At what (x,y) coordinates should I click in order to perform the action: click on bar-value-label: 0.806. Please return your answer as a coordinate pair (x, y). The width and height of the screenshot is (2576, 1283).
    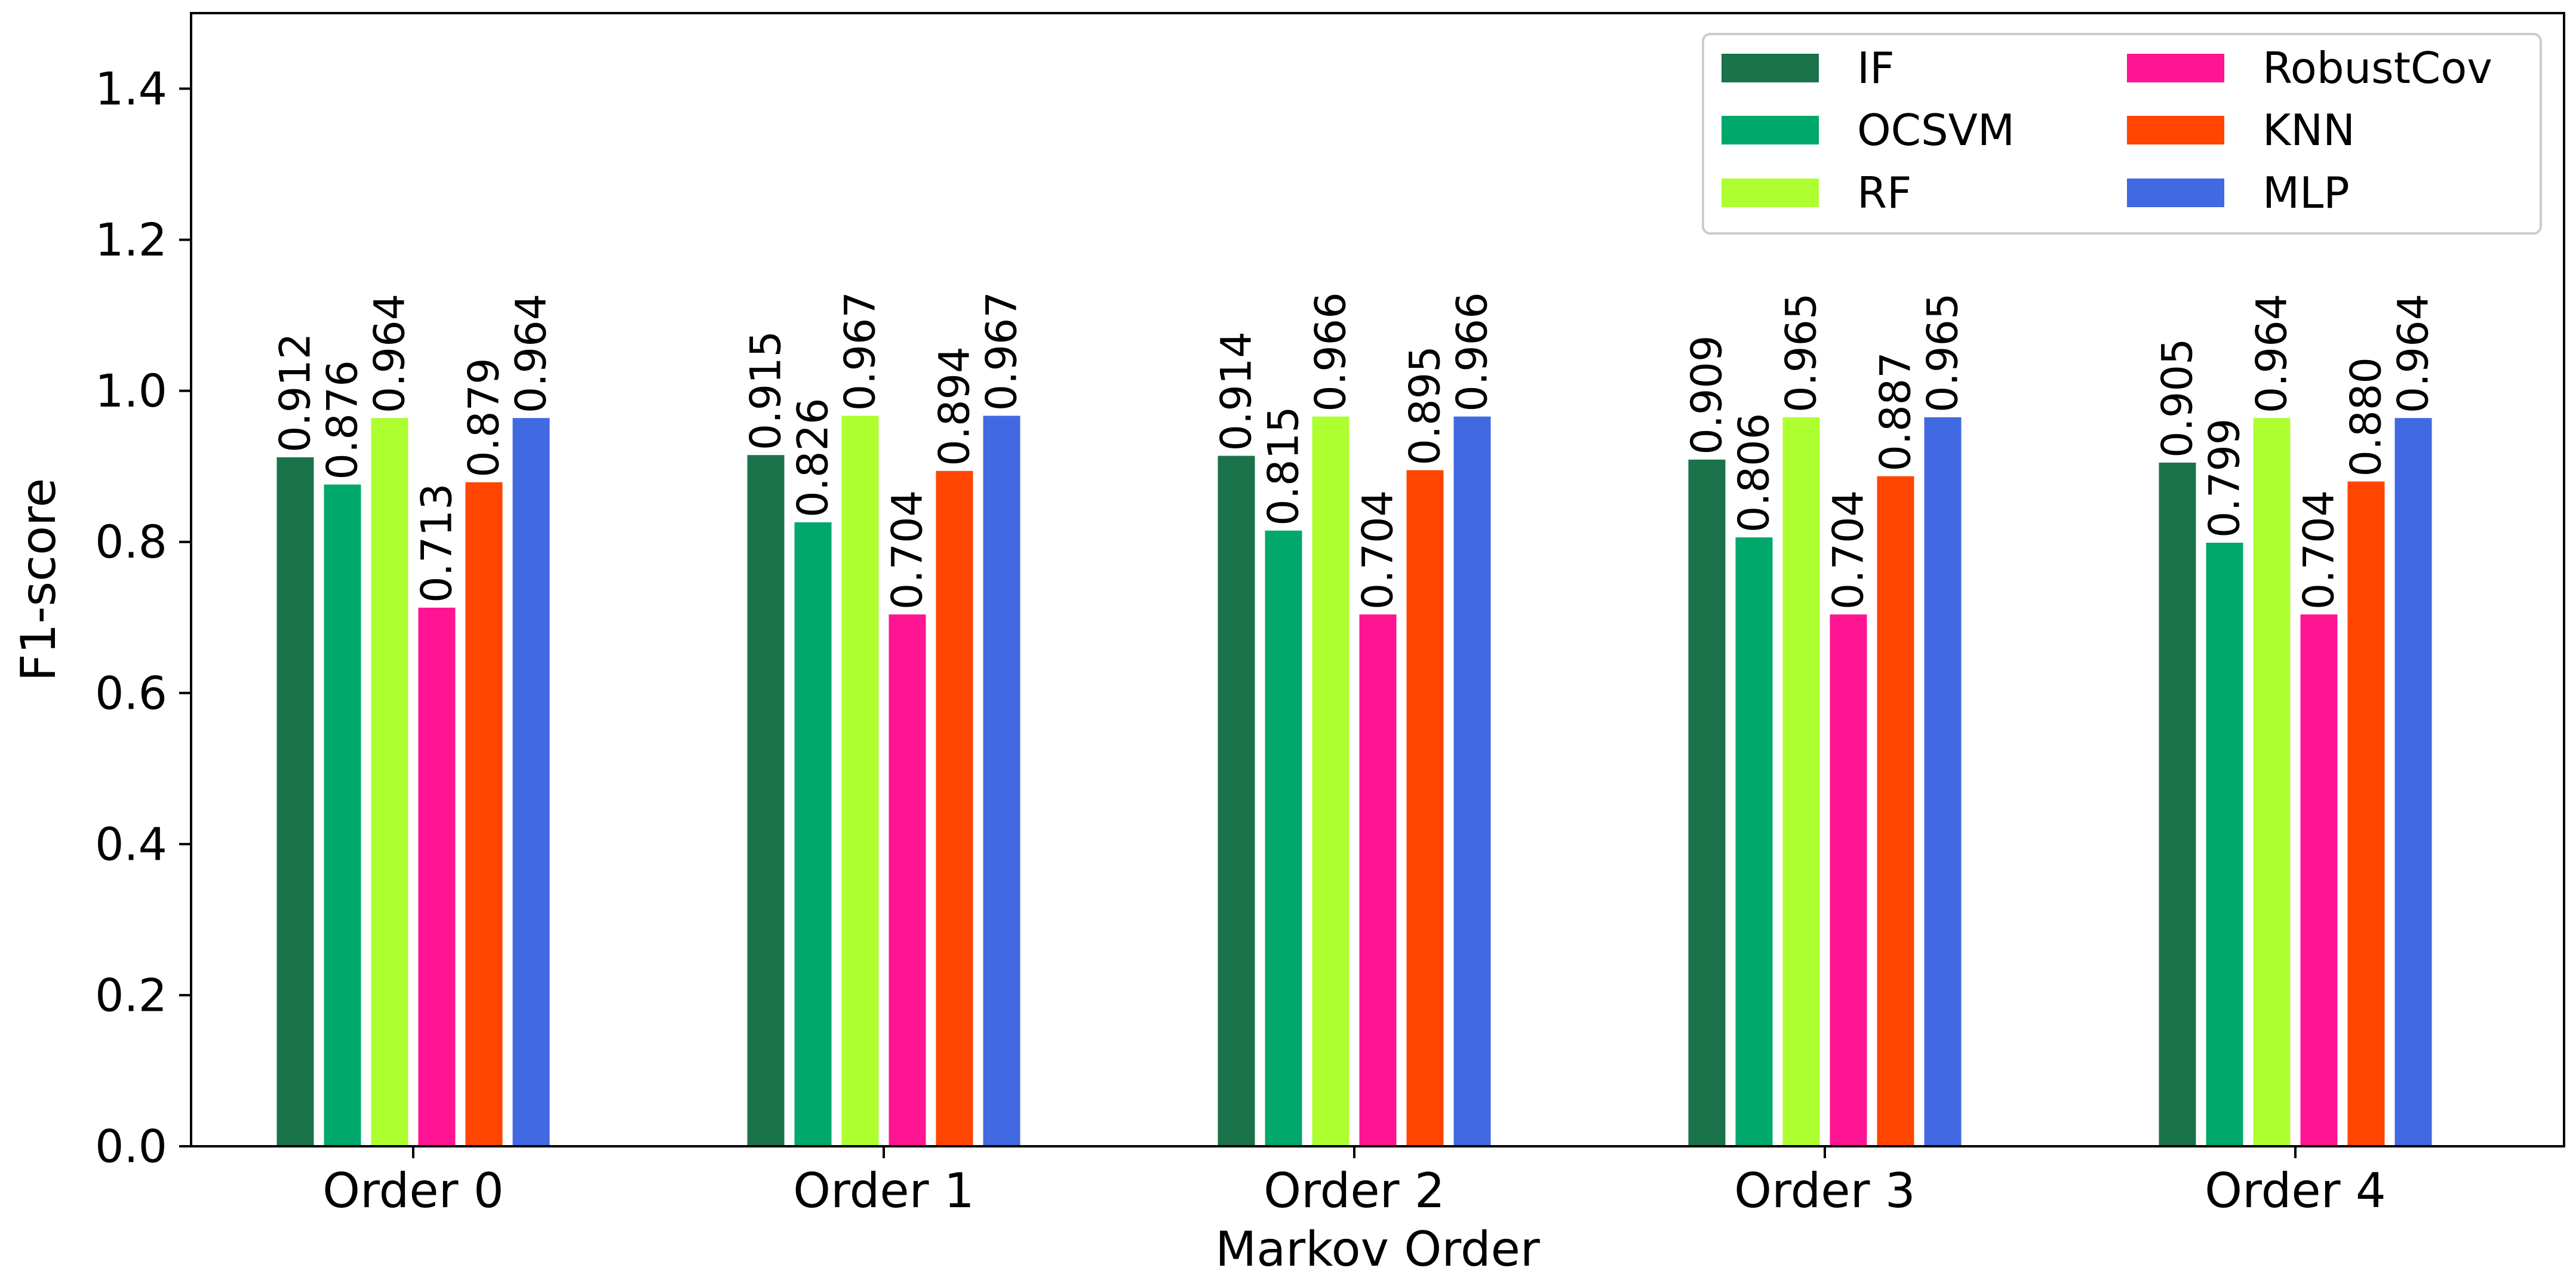
    Looking at the image, I should click on (1754, 473).